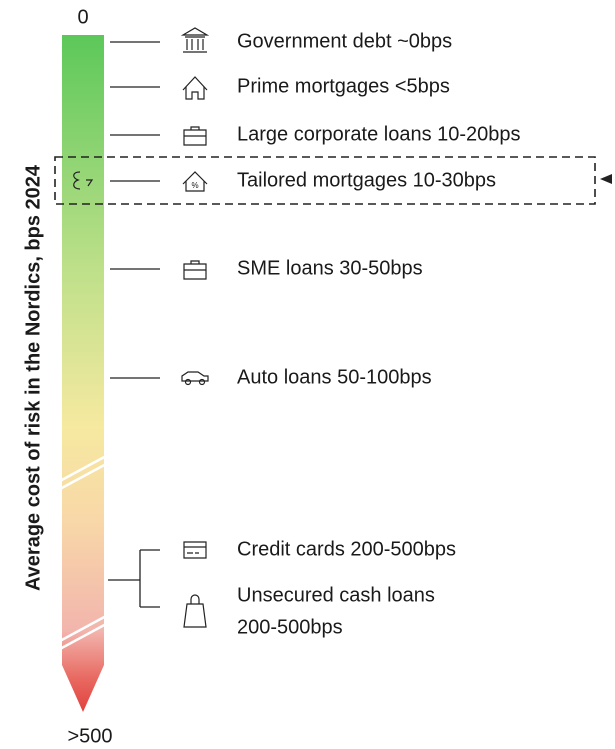  What do you see at coordinates (83, 552) in the screenshot?
I see `break-marks` at bounding box center [83, 552].